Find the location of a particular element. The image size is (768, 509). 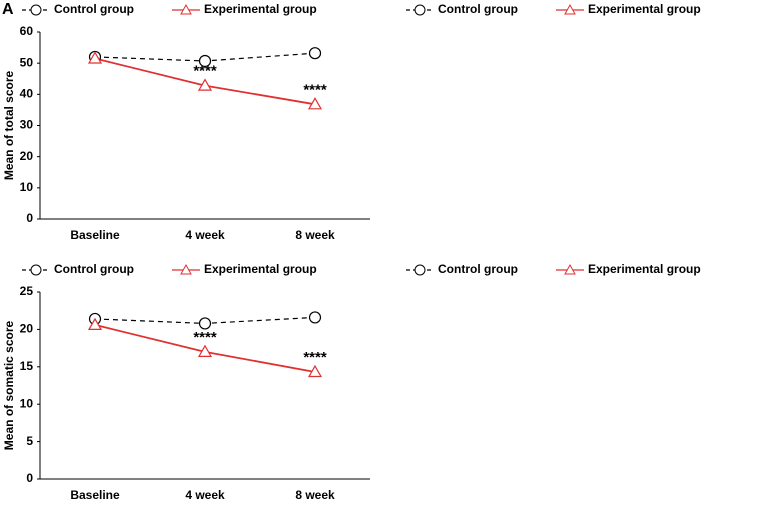

y-tick-label: 30 is located at coordinates (27, 125).